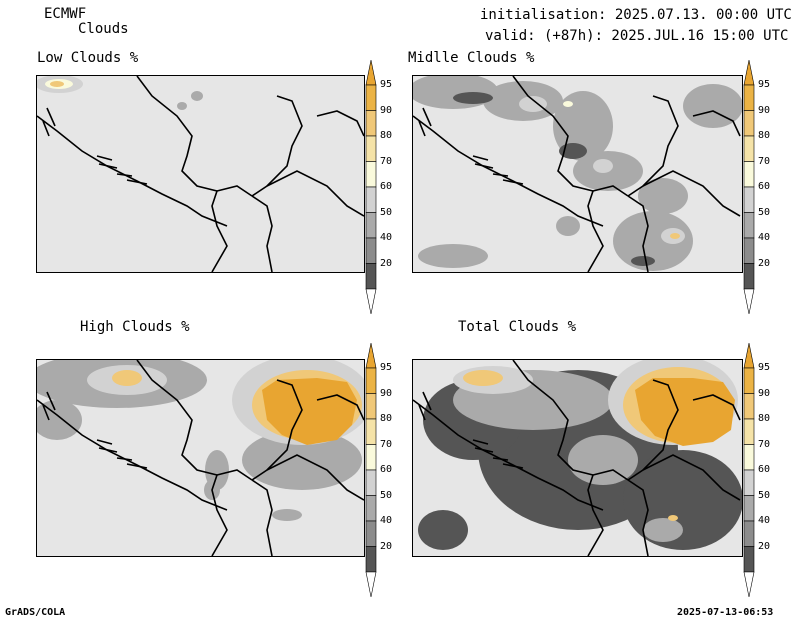  Describe the element at coordinates (88, 58) in the screenshot. I see `panel-title-low: Low Clouds %` at that location.